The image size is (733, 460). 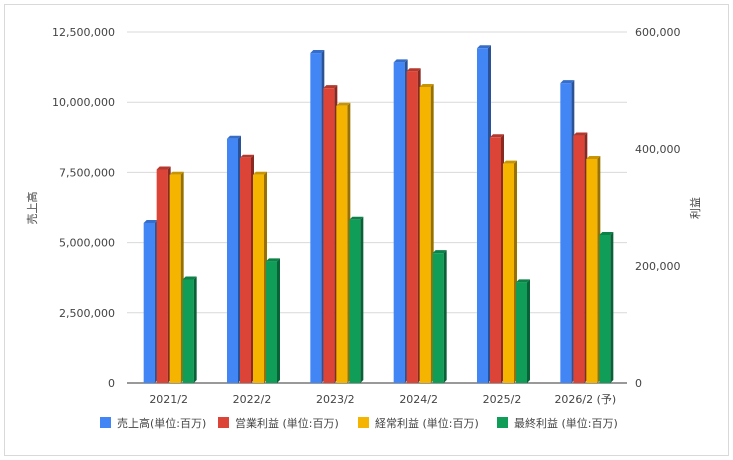 What do you see at coordinates (83, 32) in the screenshot?
I see `y-left-tick-label: 12,500,000` at bounding box center [83, 32].